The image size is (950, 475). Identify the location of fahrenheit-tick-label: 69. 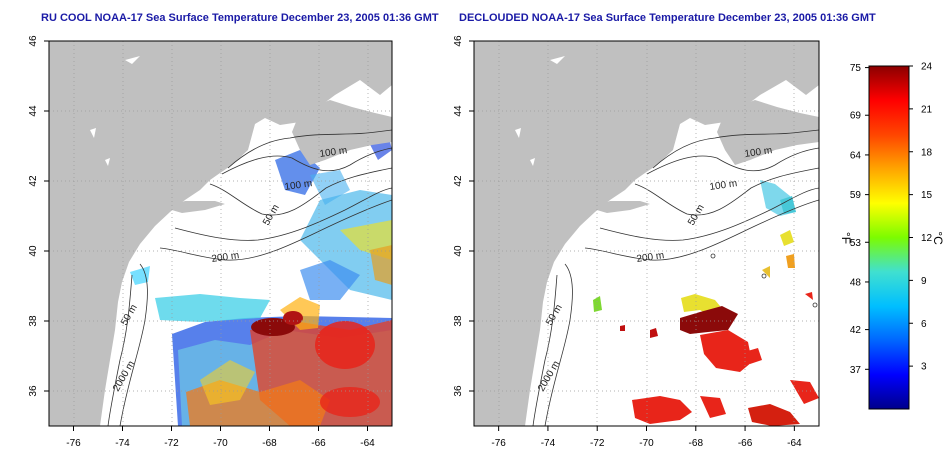
(856, 116).